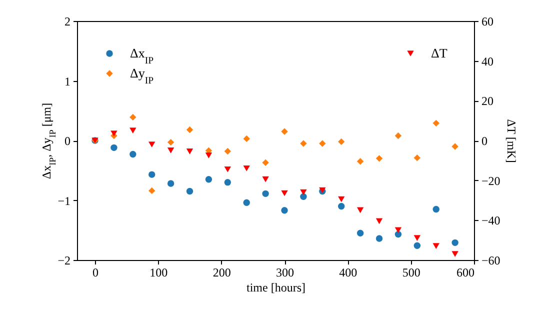 Image resolution: width=559 pixels, height=330 pixels. Describe the element at coordinates (276, 287) in the screenshot. I see `x-axis-title: time [hours]` at that location.